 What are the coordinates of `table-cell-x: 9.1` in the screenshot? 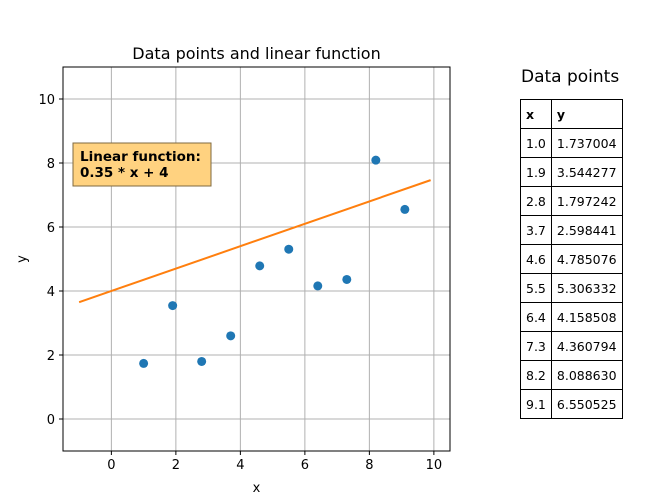 It's located at (536, 404).